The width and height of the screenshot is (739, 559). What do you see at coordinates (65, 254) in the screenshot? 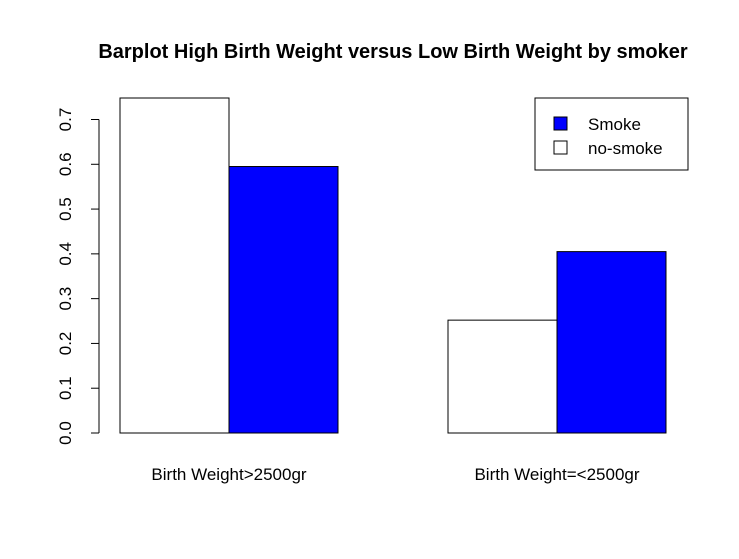
I see `y-tick-label: 0.4` at bounding box center [65, 254].